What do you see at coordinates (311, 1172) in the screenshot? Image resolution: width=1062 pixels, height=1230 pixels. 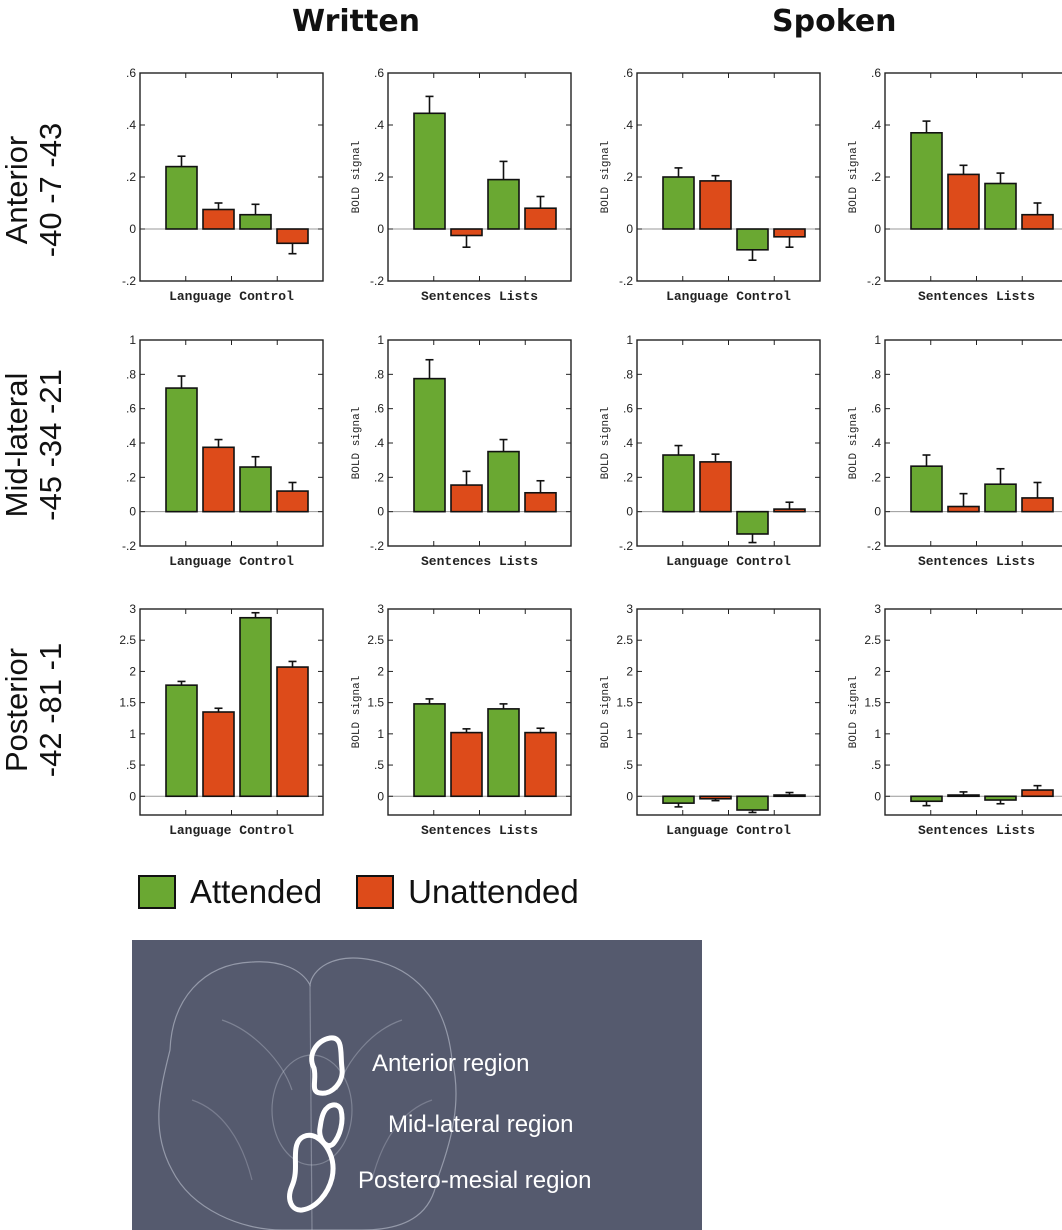 I see `posteromesial-region-outline` at bounding box center [311, 1172].